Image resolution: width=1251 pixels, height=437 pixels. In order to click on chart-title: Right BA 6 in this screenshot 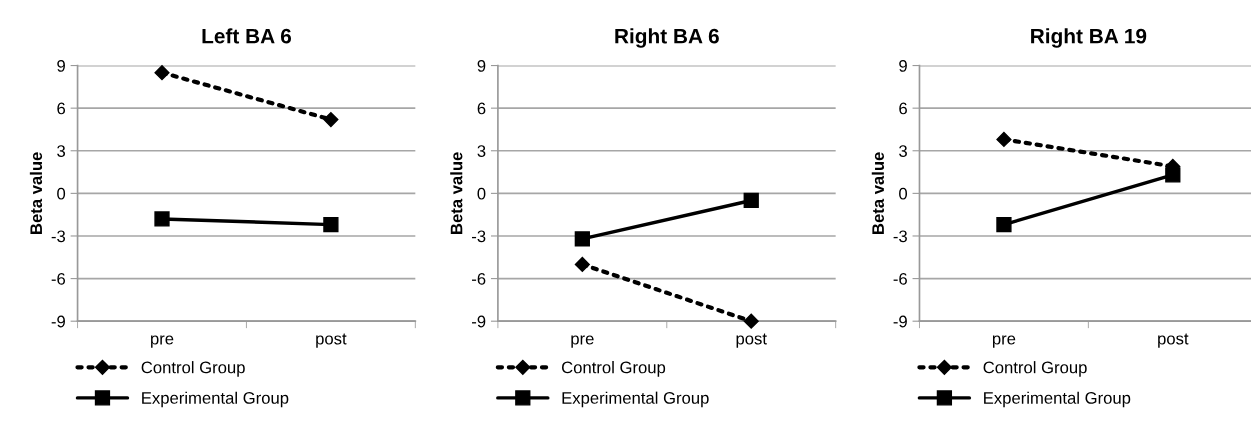, I will do `click(667, 38)`.